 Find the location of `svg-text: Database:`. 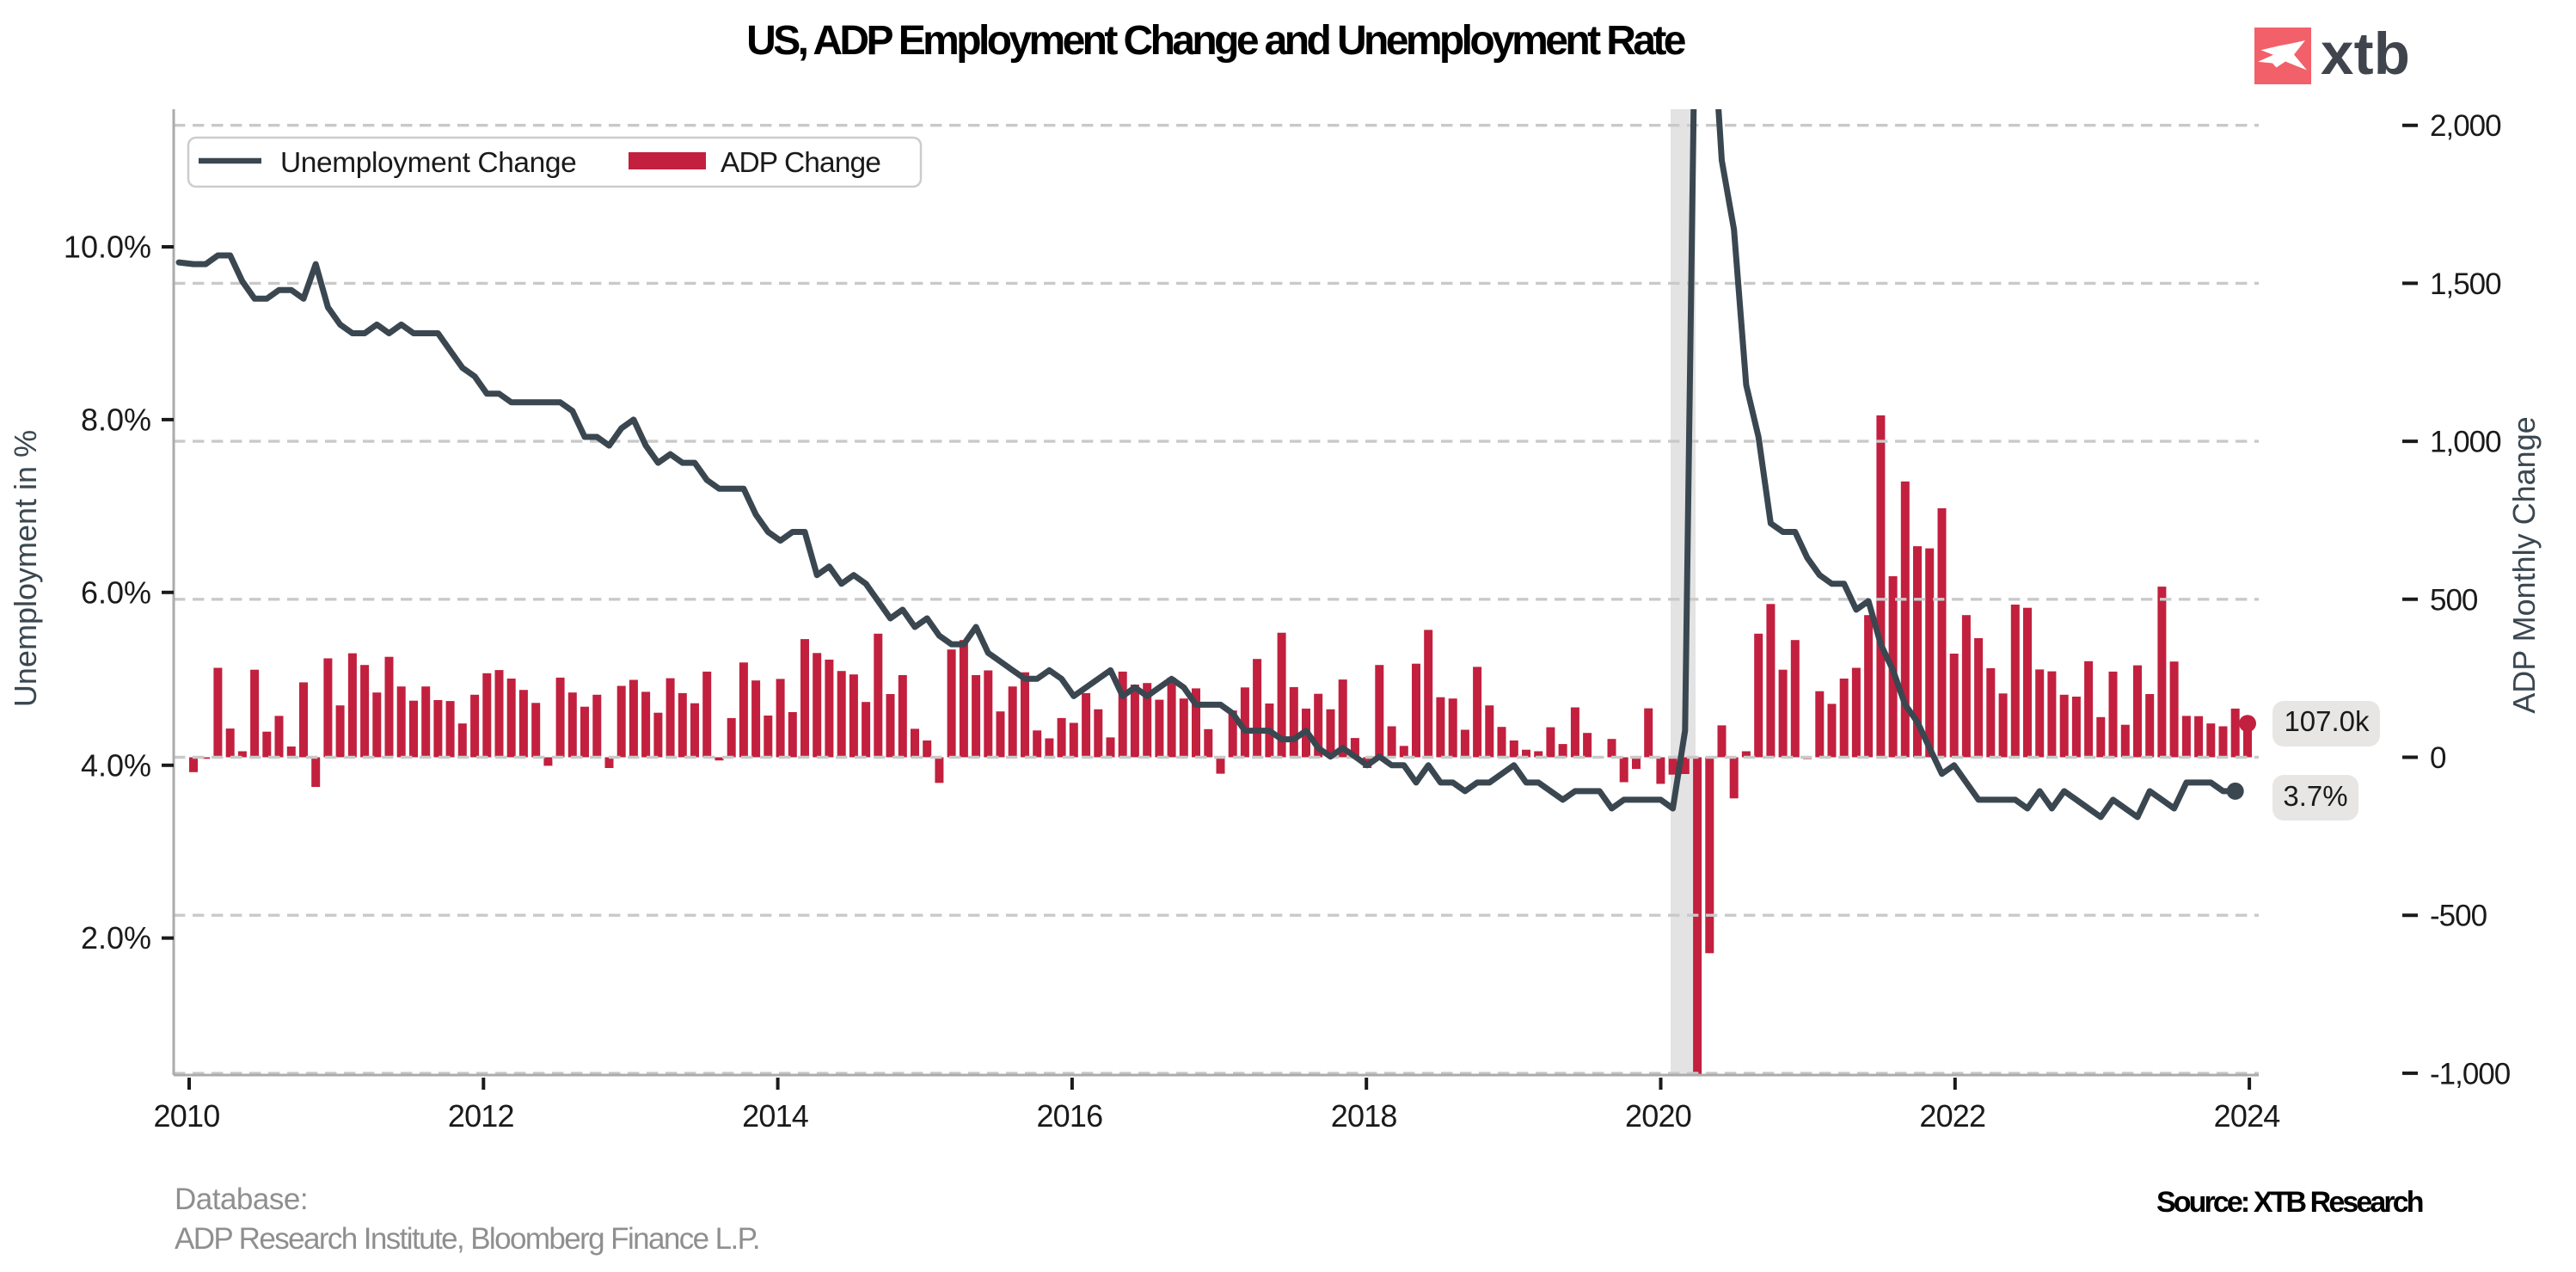

svg-text: Database: is located at coordinates (241, 1199).